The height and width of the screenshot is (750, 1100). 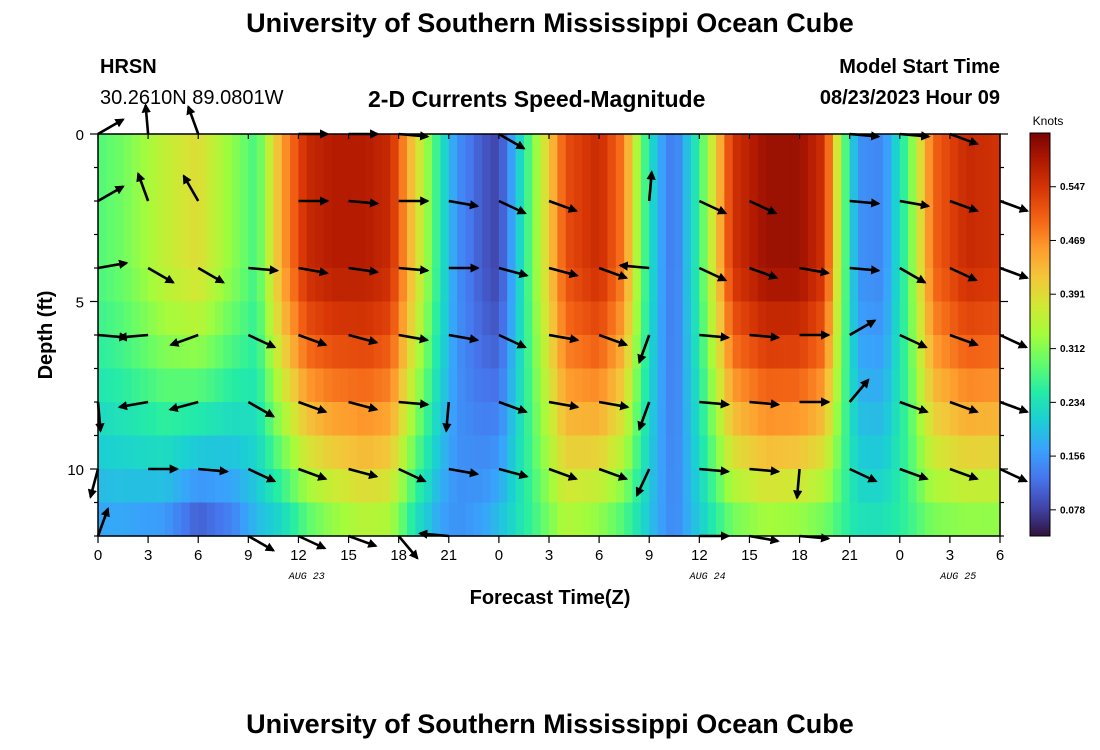 What do you see at coordinates (749, 555) in the screenshot?
I see `x-tick-label: 15` at bounding box center [749, 555].